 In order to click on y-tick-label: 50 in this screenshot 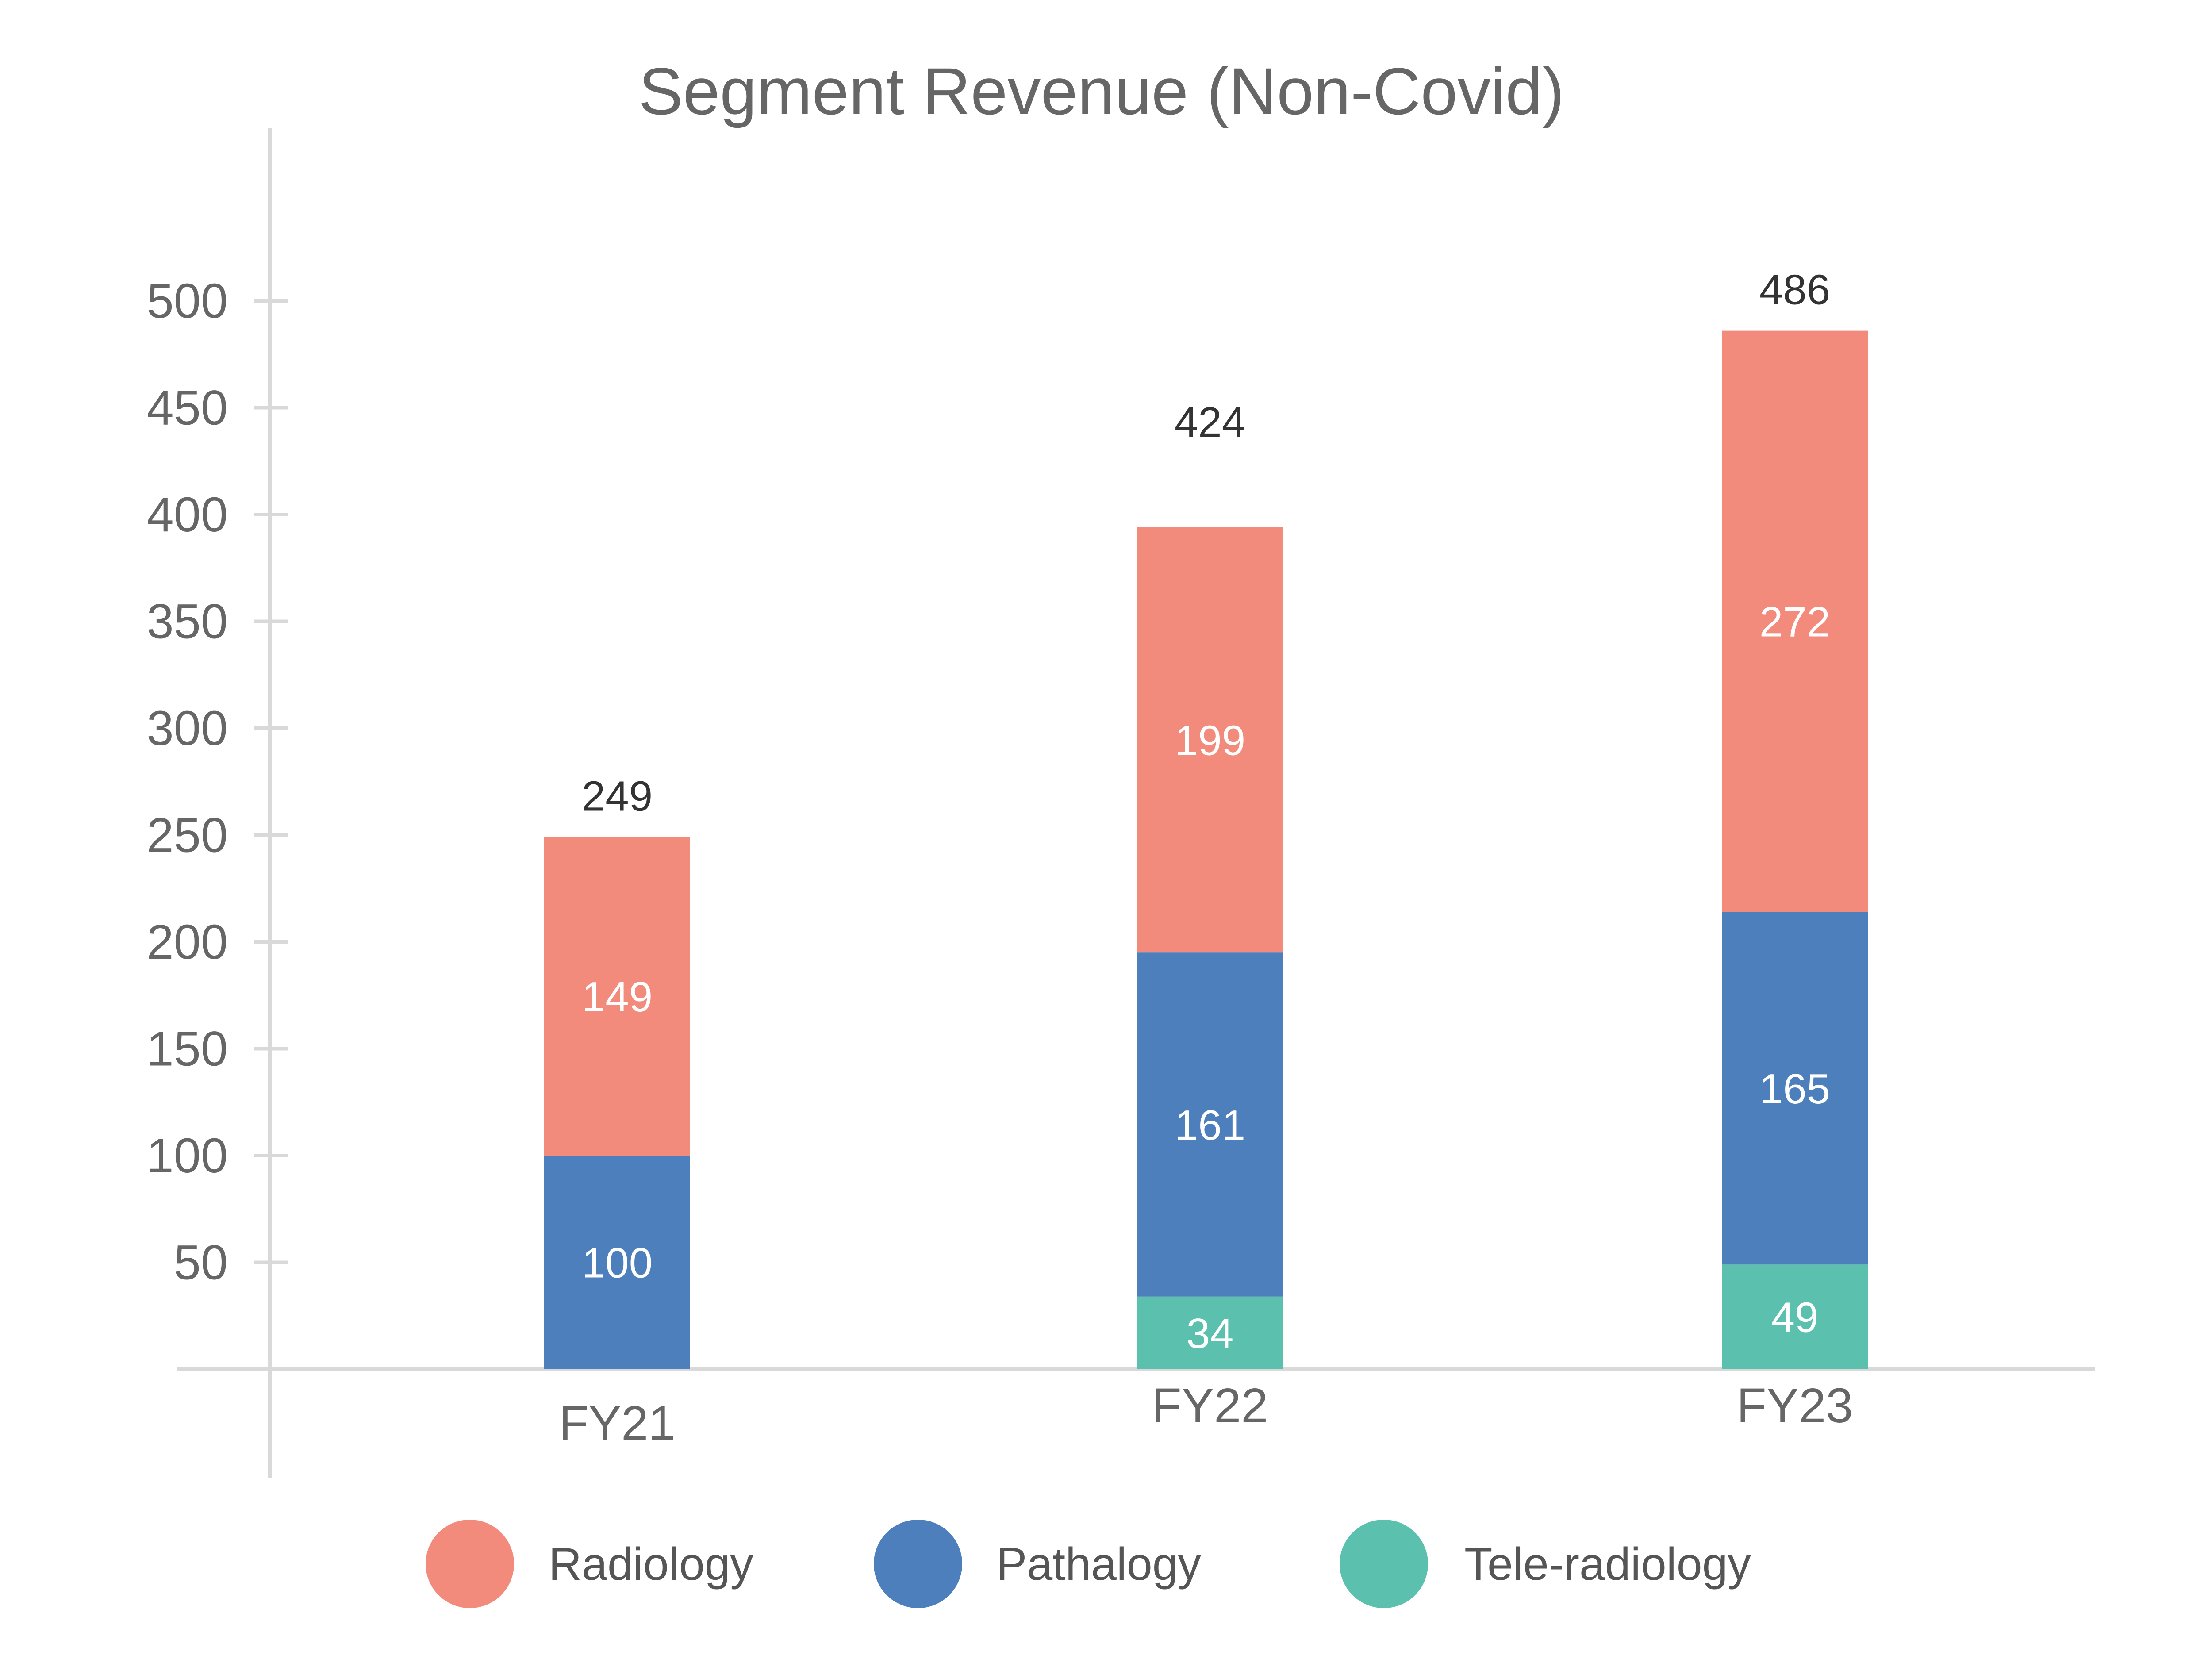, I will do `click(201, 1263)`.